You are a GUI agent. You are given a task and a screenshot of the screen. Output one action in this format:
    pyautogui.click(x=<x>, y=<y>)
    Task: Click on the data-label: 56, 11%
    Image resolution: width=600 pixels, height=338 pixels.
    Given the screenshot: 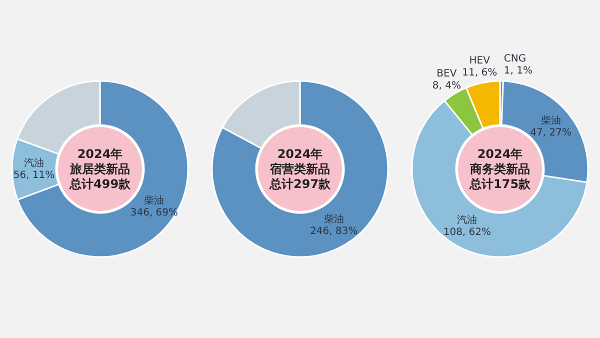 What is the action you would take?
    pyautogui.click(x=34, y=175)
    